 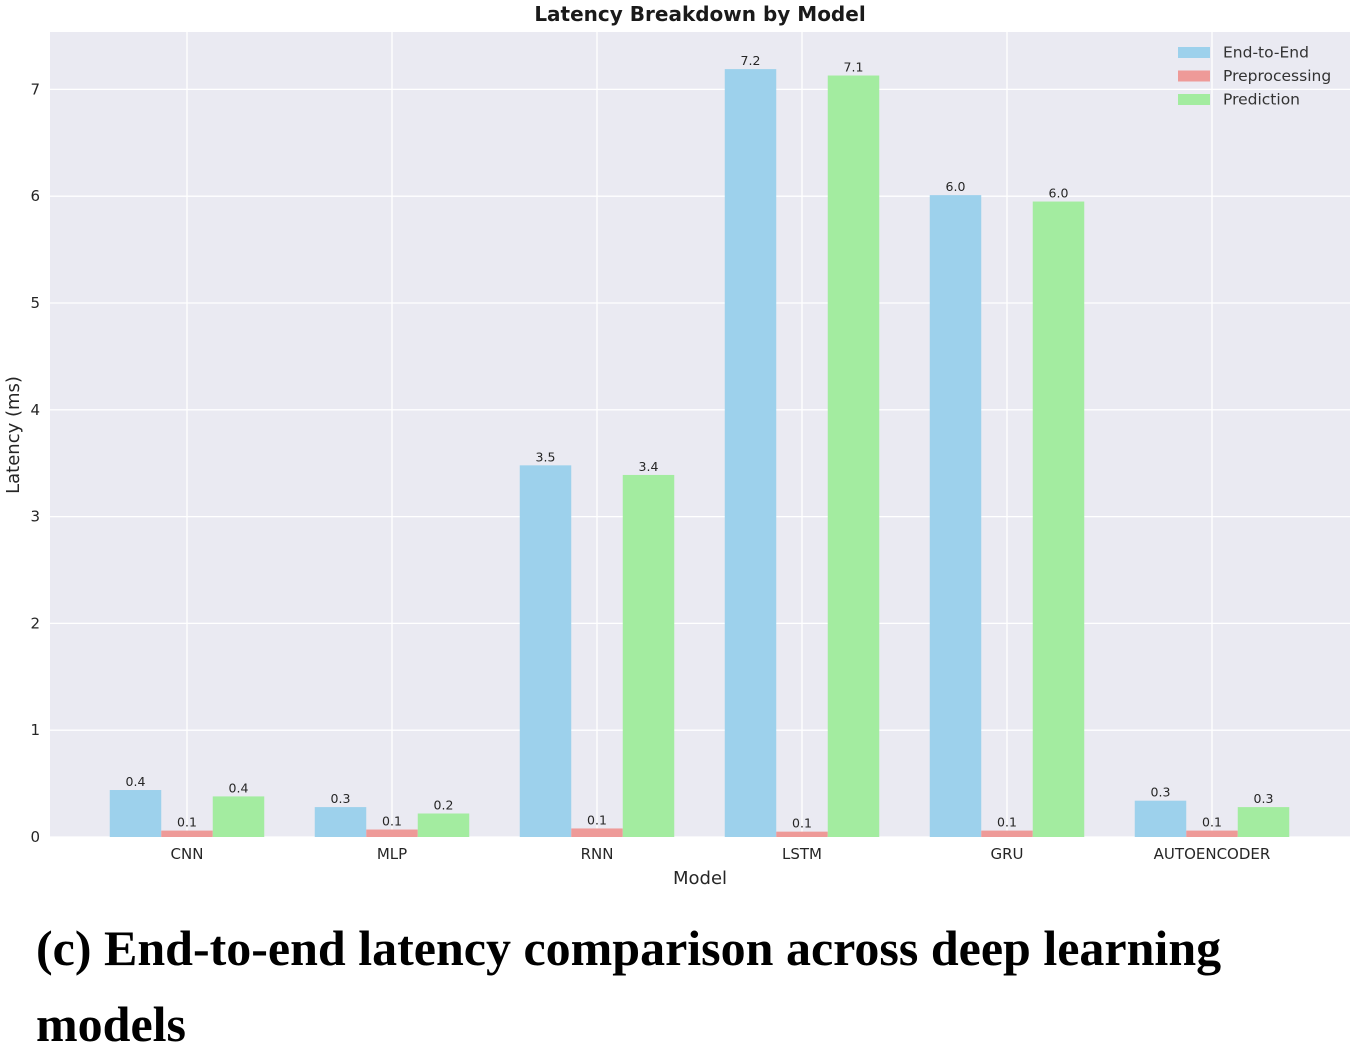 What do you see at coordinates (546, 456) in the screenshot?
I see `bar-label-end-to-end-rnn: 3.5` at bounding box center [546, 456].